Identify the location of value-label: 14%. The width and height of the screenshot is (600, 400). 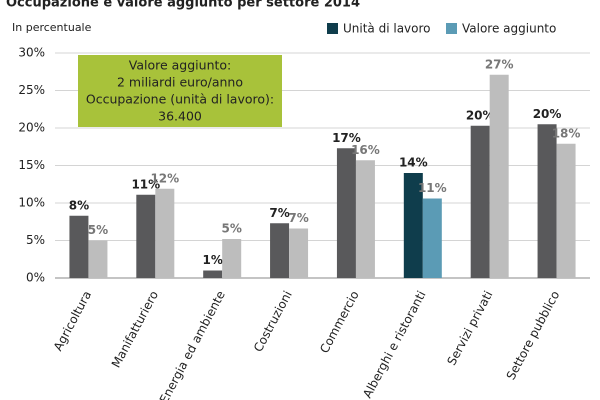
(413, 163).